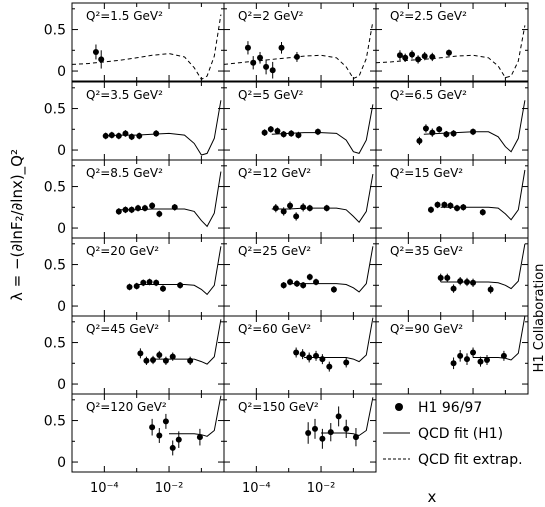 This screenshot has width=545, height=507. I want to click on panel: 10⁻⁴ 10⁻² Q²=150 GeV², so click(300, 444).